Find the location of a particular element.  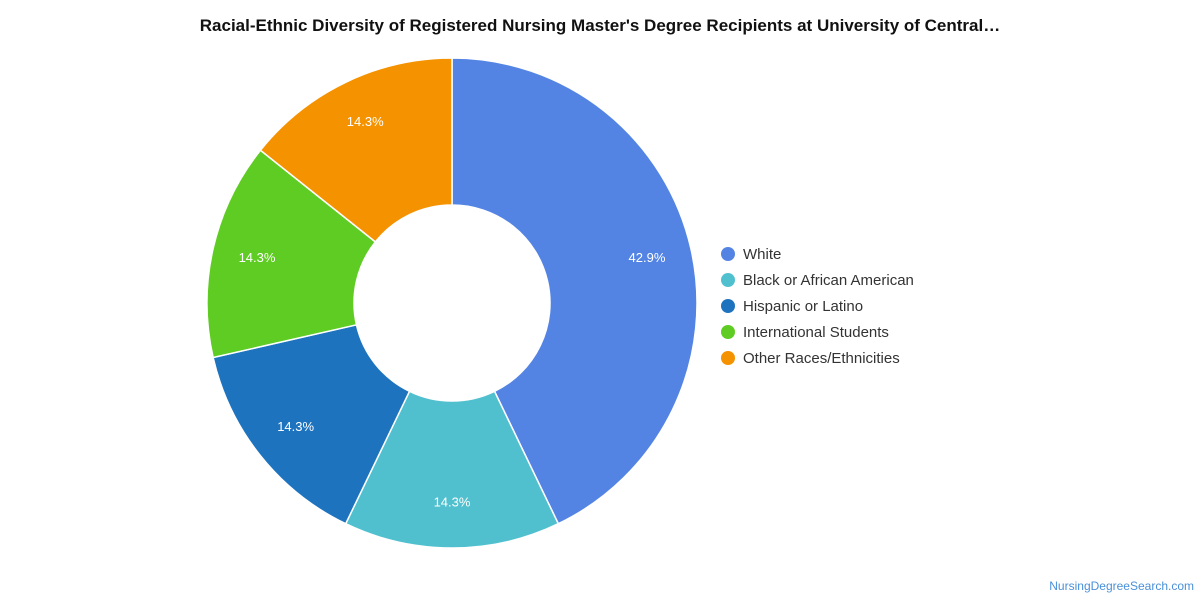

slice-label-2: 14.3% is located at coordinates (295, 426).